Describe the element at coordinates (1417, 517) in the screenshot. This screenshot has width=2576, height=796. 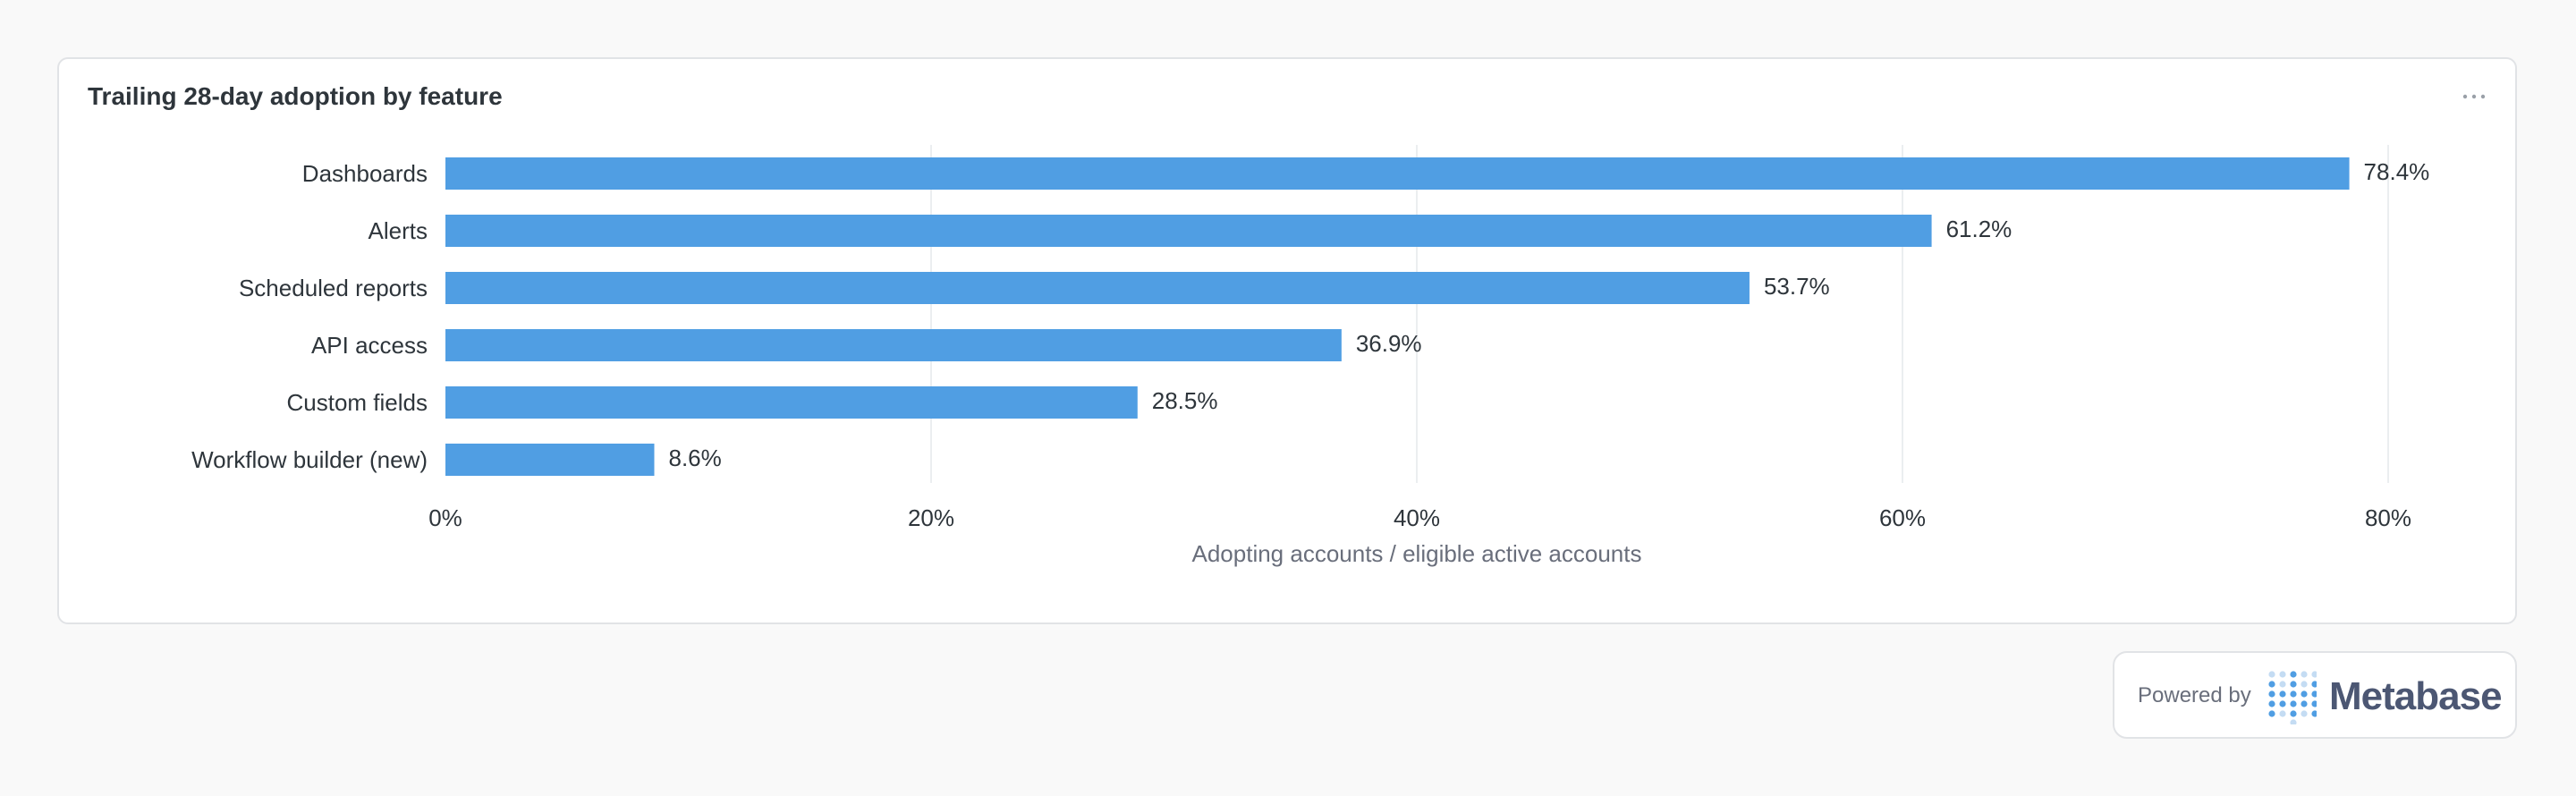
I see `x-tick-label: 40%` at that location.